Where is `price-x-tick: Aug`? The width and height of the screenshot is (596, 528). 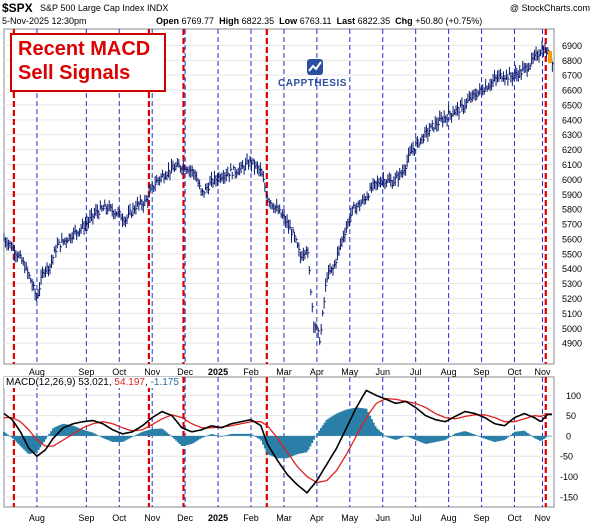
price-x-tick: Aug is located at coordinates (37, 372).